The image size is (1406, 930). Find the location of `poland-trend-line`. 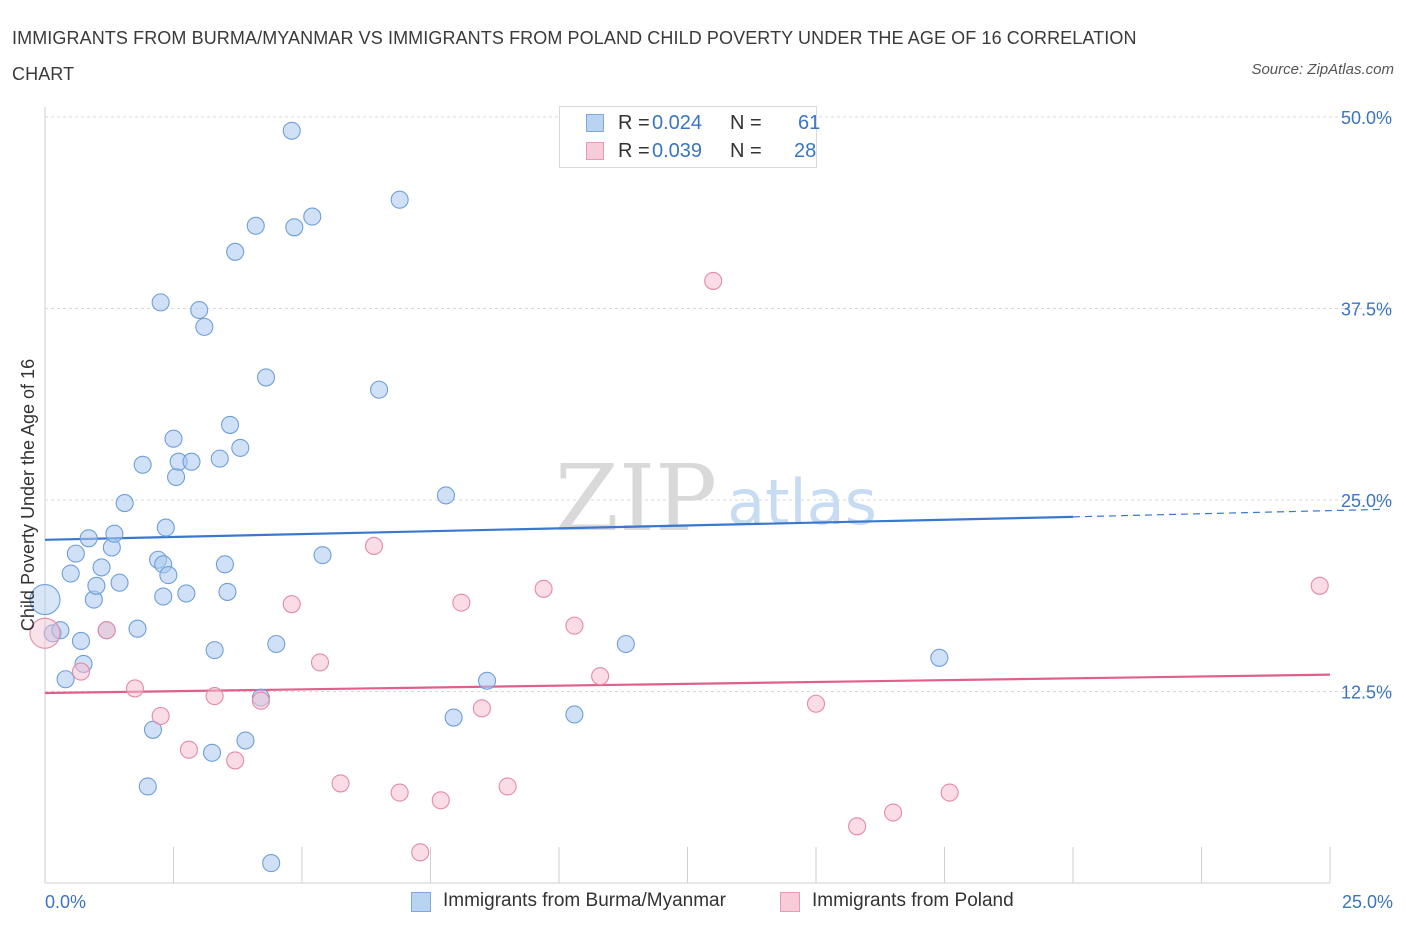

poland-trend-line is located at coordinates (687, 684).